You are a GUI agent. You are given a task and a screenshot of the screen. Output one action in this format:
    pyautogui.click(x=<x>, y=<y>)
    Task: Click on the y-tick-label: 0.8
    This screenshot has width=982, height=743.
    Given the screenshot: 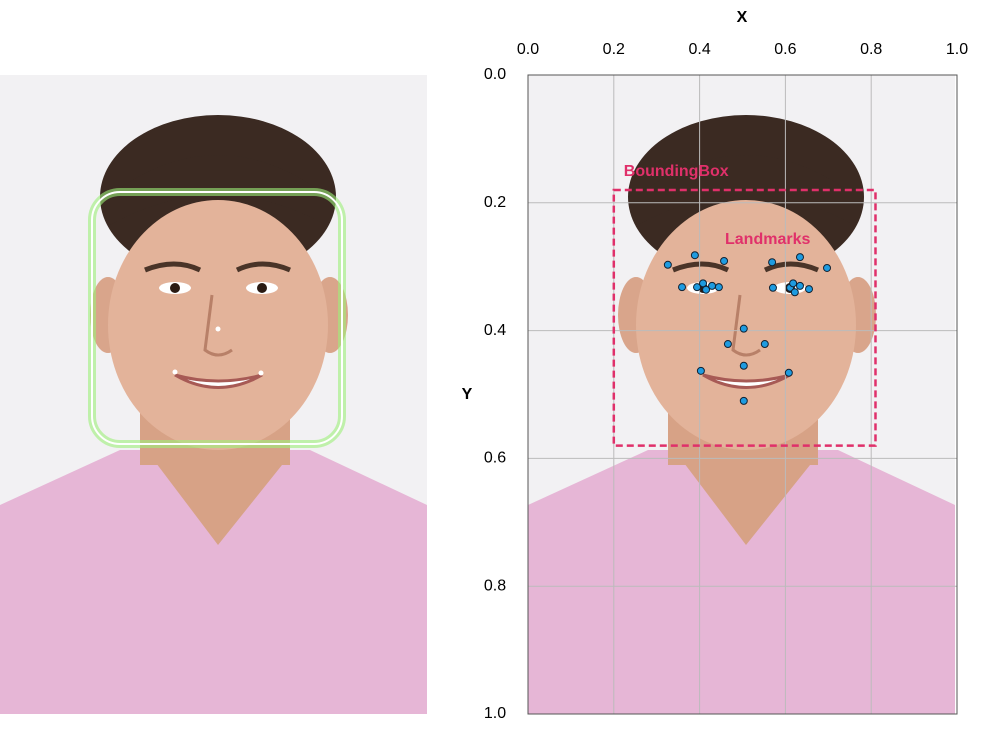 What is the action you would take?
    pyautogui.click(x=495, y=585)
    